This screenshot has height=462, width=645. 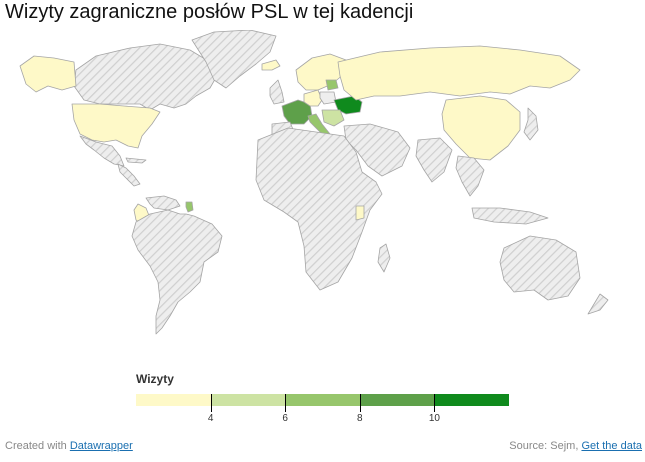 I want to click on region-venezuela, so click(x=163, y=203).